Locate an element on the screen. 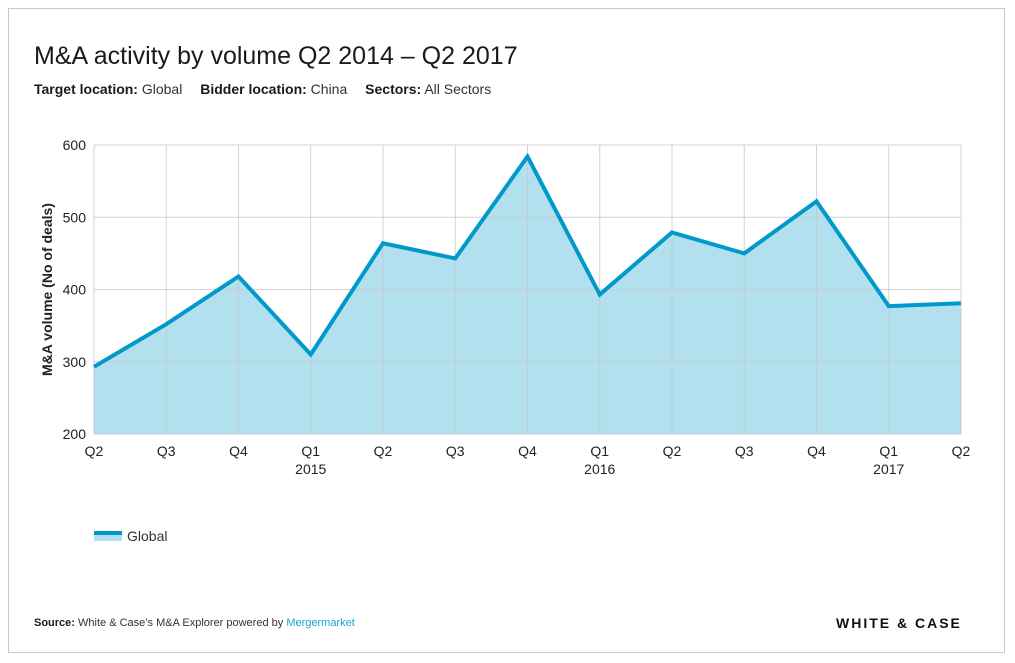  filter-target: Target location: Global is located at coordinates (108, 89).